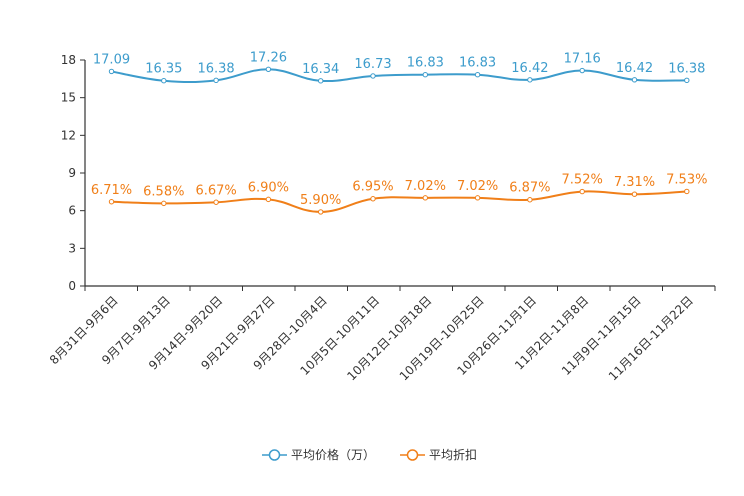  I want to click on data-label: 16.35, so click(163, 69).